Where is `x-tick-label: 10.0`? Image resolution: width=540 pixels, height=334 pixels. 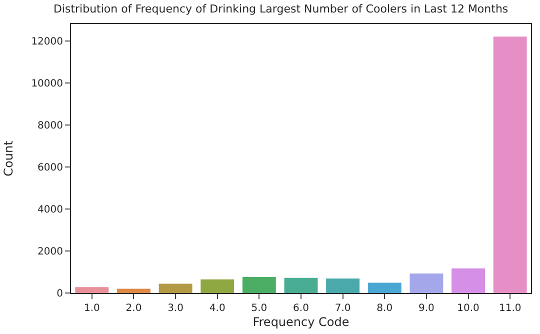 x-tick-label: 10.0 is located at coordinates (468, 308).